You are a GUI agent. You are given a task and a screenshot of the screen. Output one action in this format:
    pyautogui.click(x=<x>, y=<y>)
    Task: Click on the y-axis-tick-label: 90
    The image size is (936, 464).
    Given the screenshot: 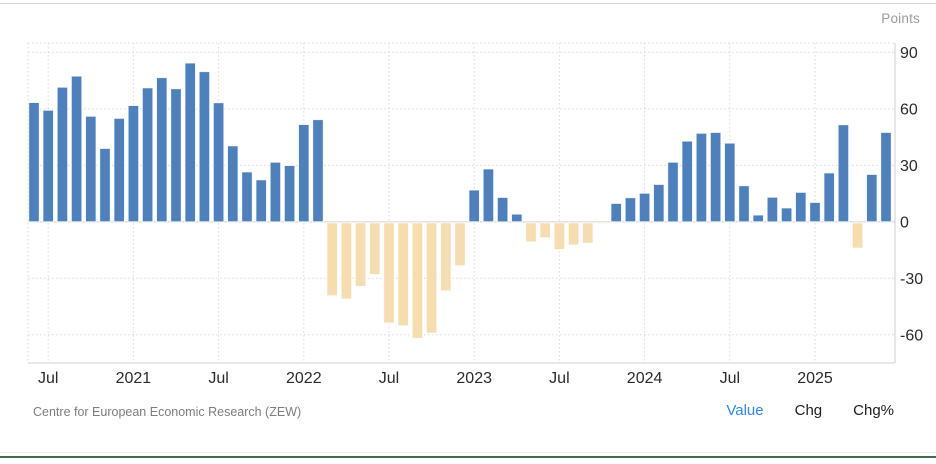 What is the action you would take?
    pyautogui.click(x=909, y=53)
    